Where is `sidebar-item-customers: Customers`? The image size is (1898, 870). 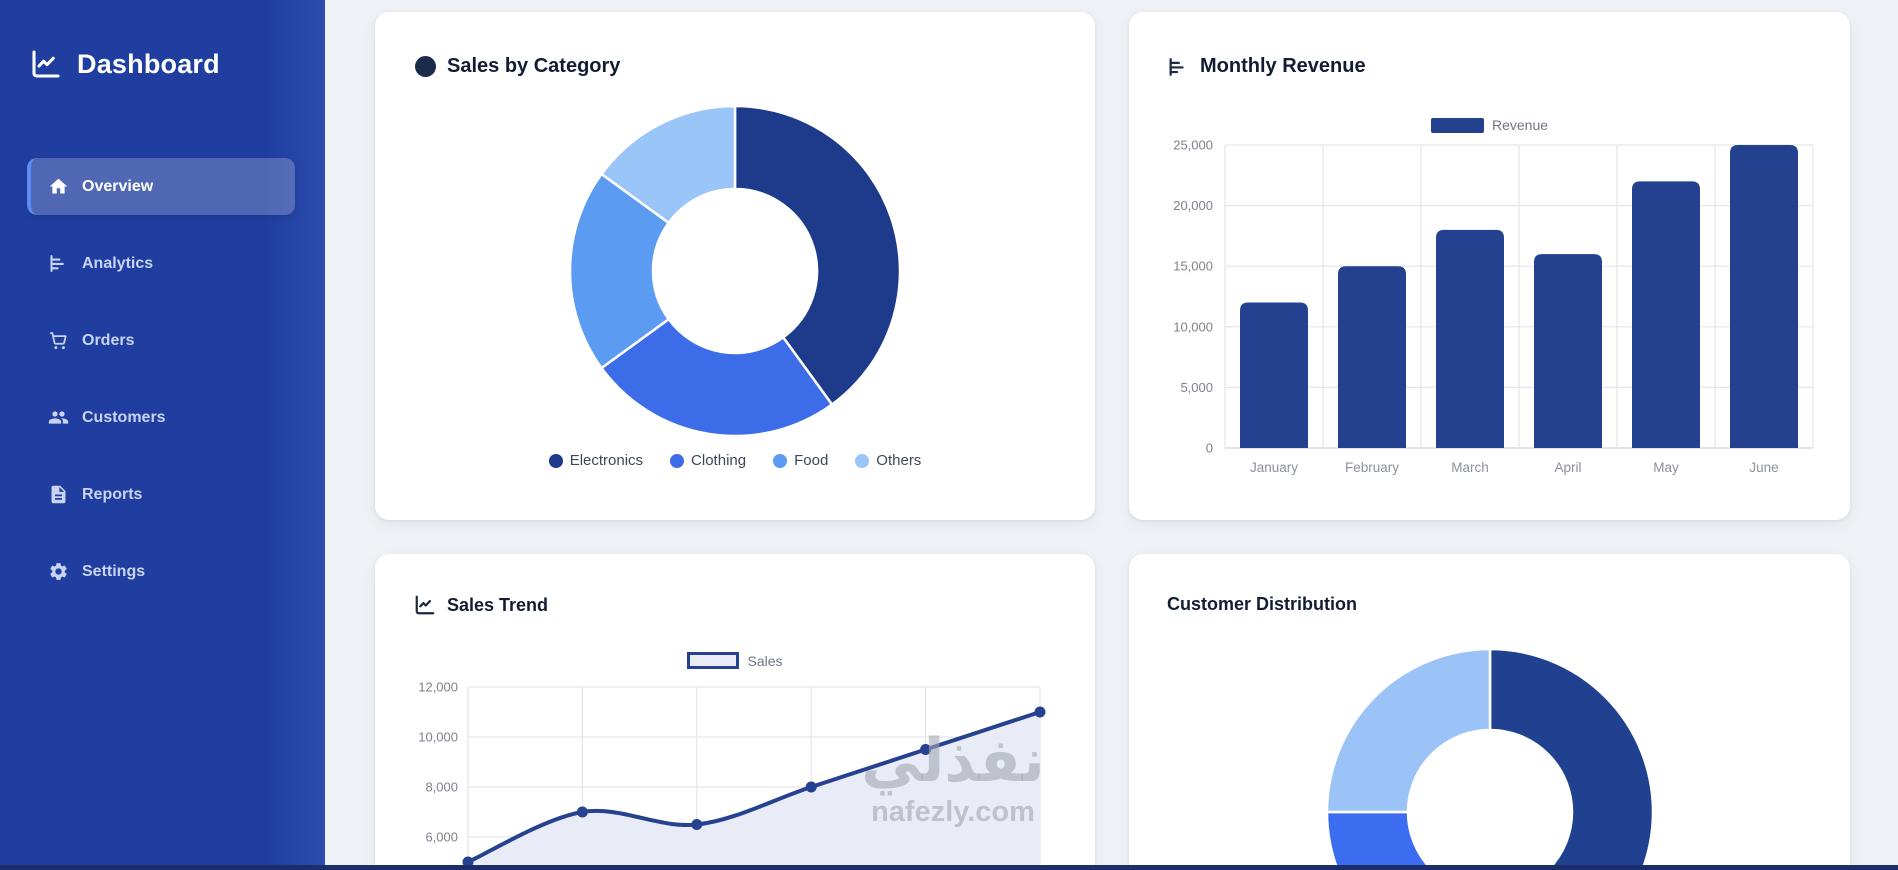
sidebar-item-customers: Customers is located at coordinates (161, 417).